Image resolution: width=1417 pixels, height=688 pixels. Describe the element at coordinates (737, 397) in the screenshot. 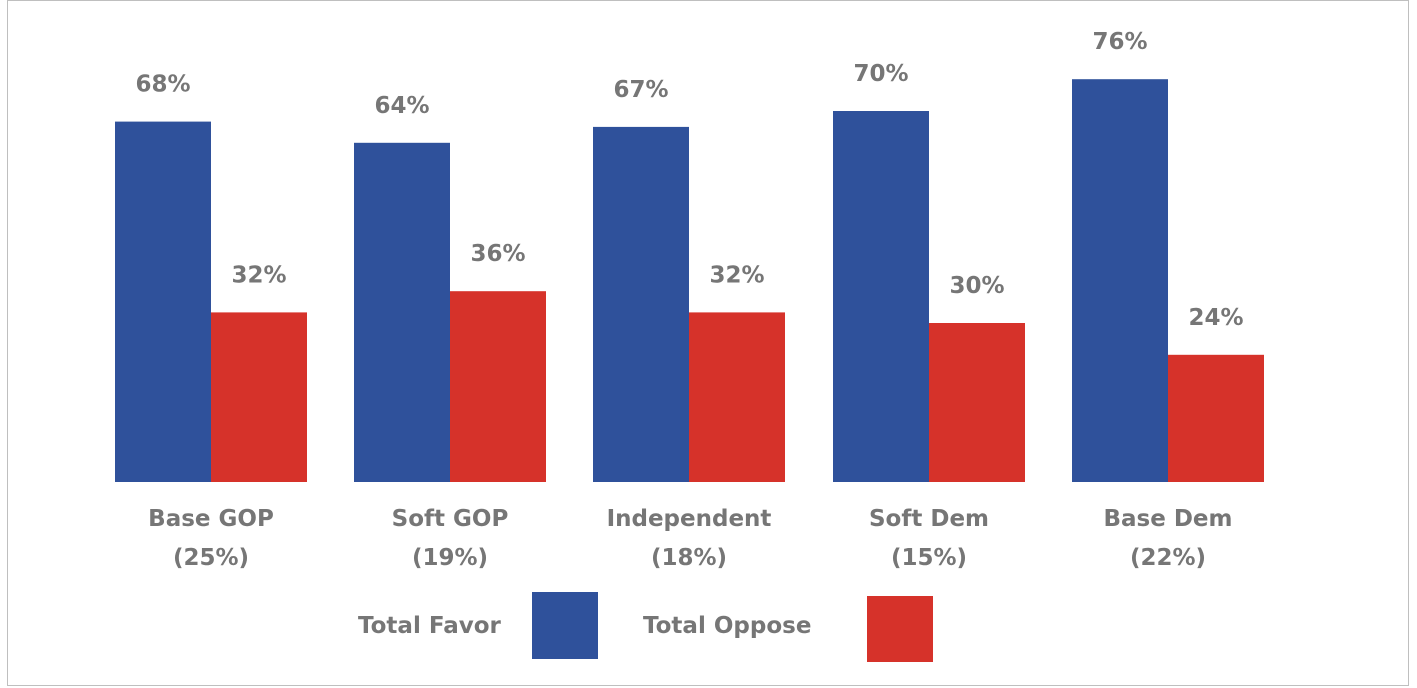

I see `bar-total-oppose-independent` at that location.